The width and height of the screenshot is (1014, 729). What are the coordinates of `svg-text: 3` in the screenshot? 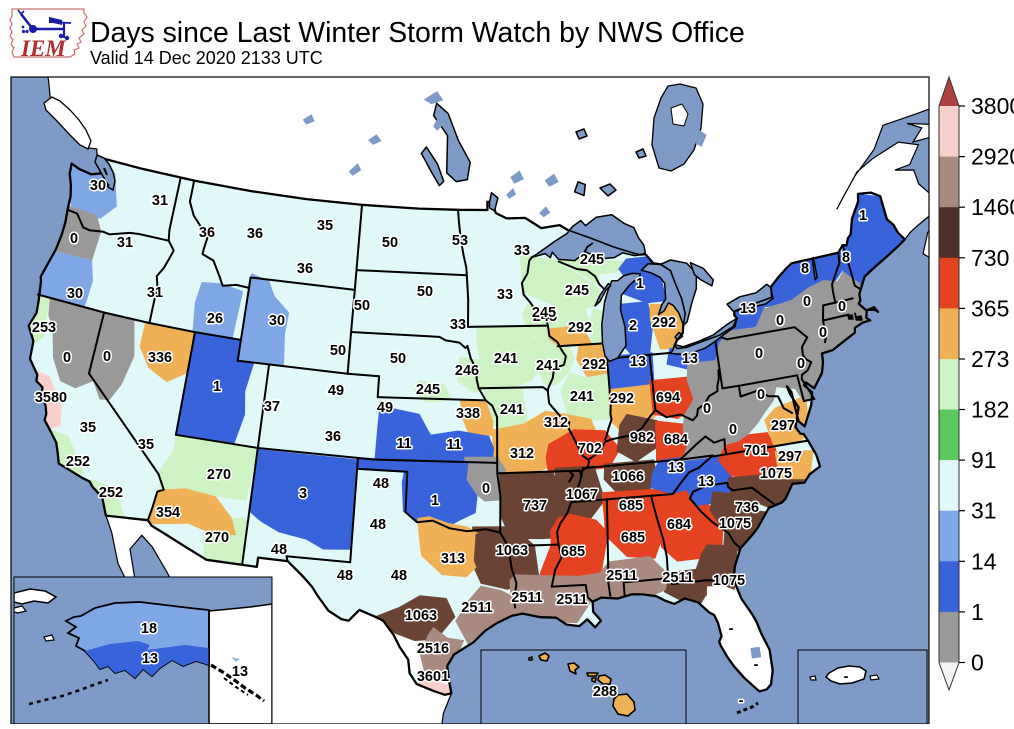 It's located at (303, 494).